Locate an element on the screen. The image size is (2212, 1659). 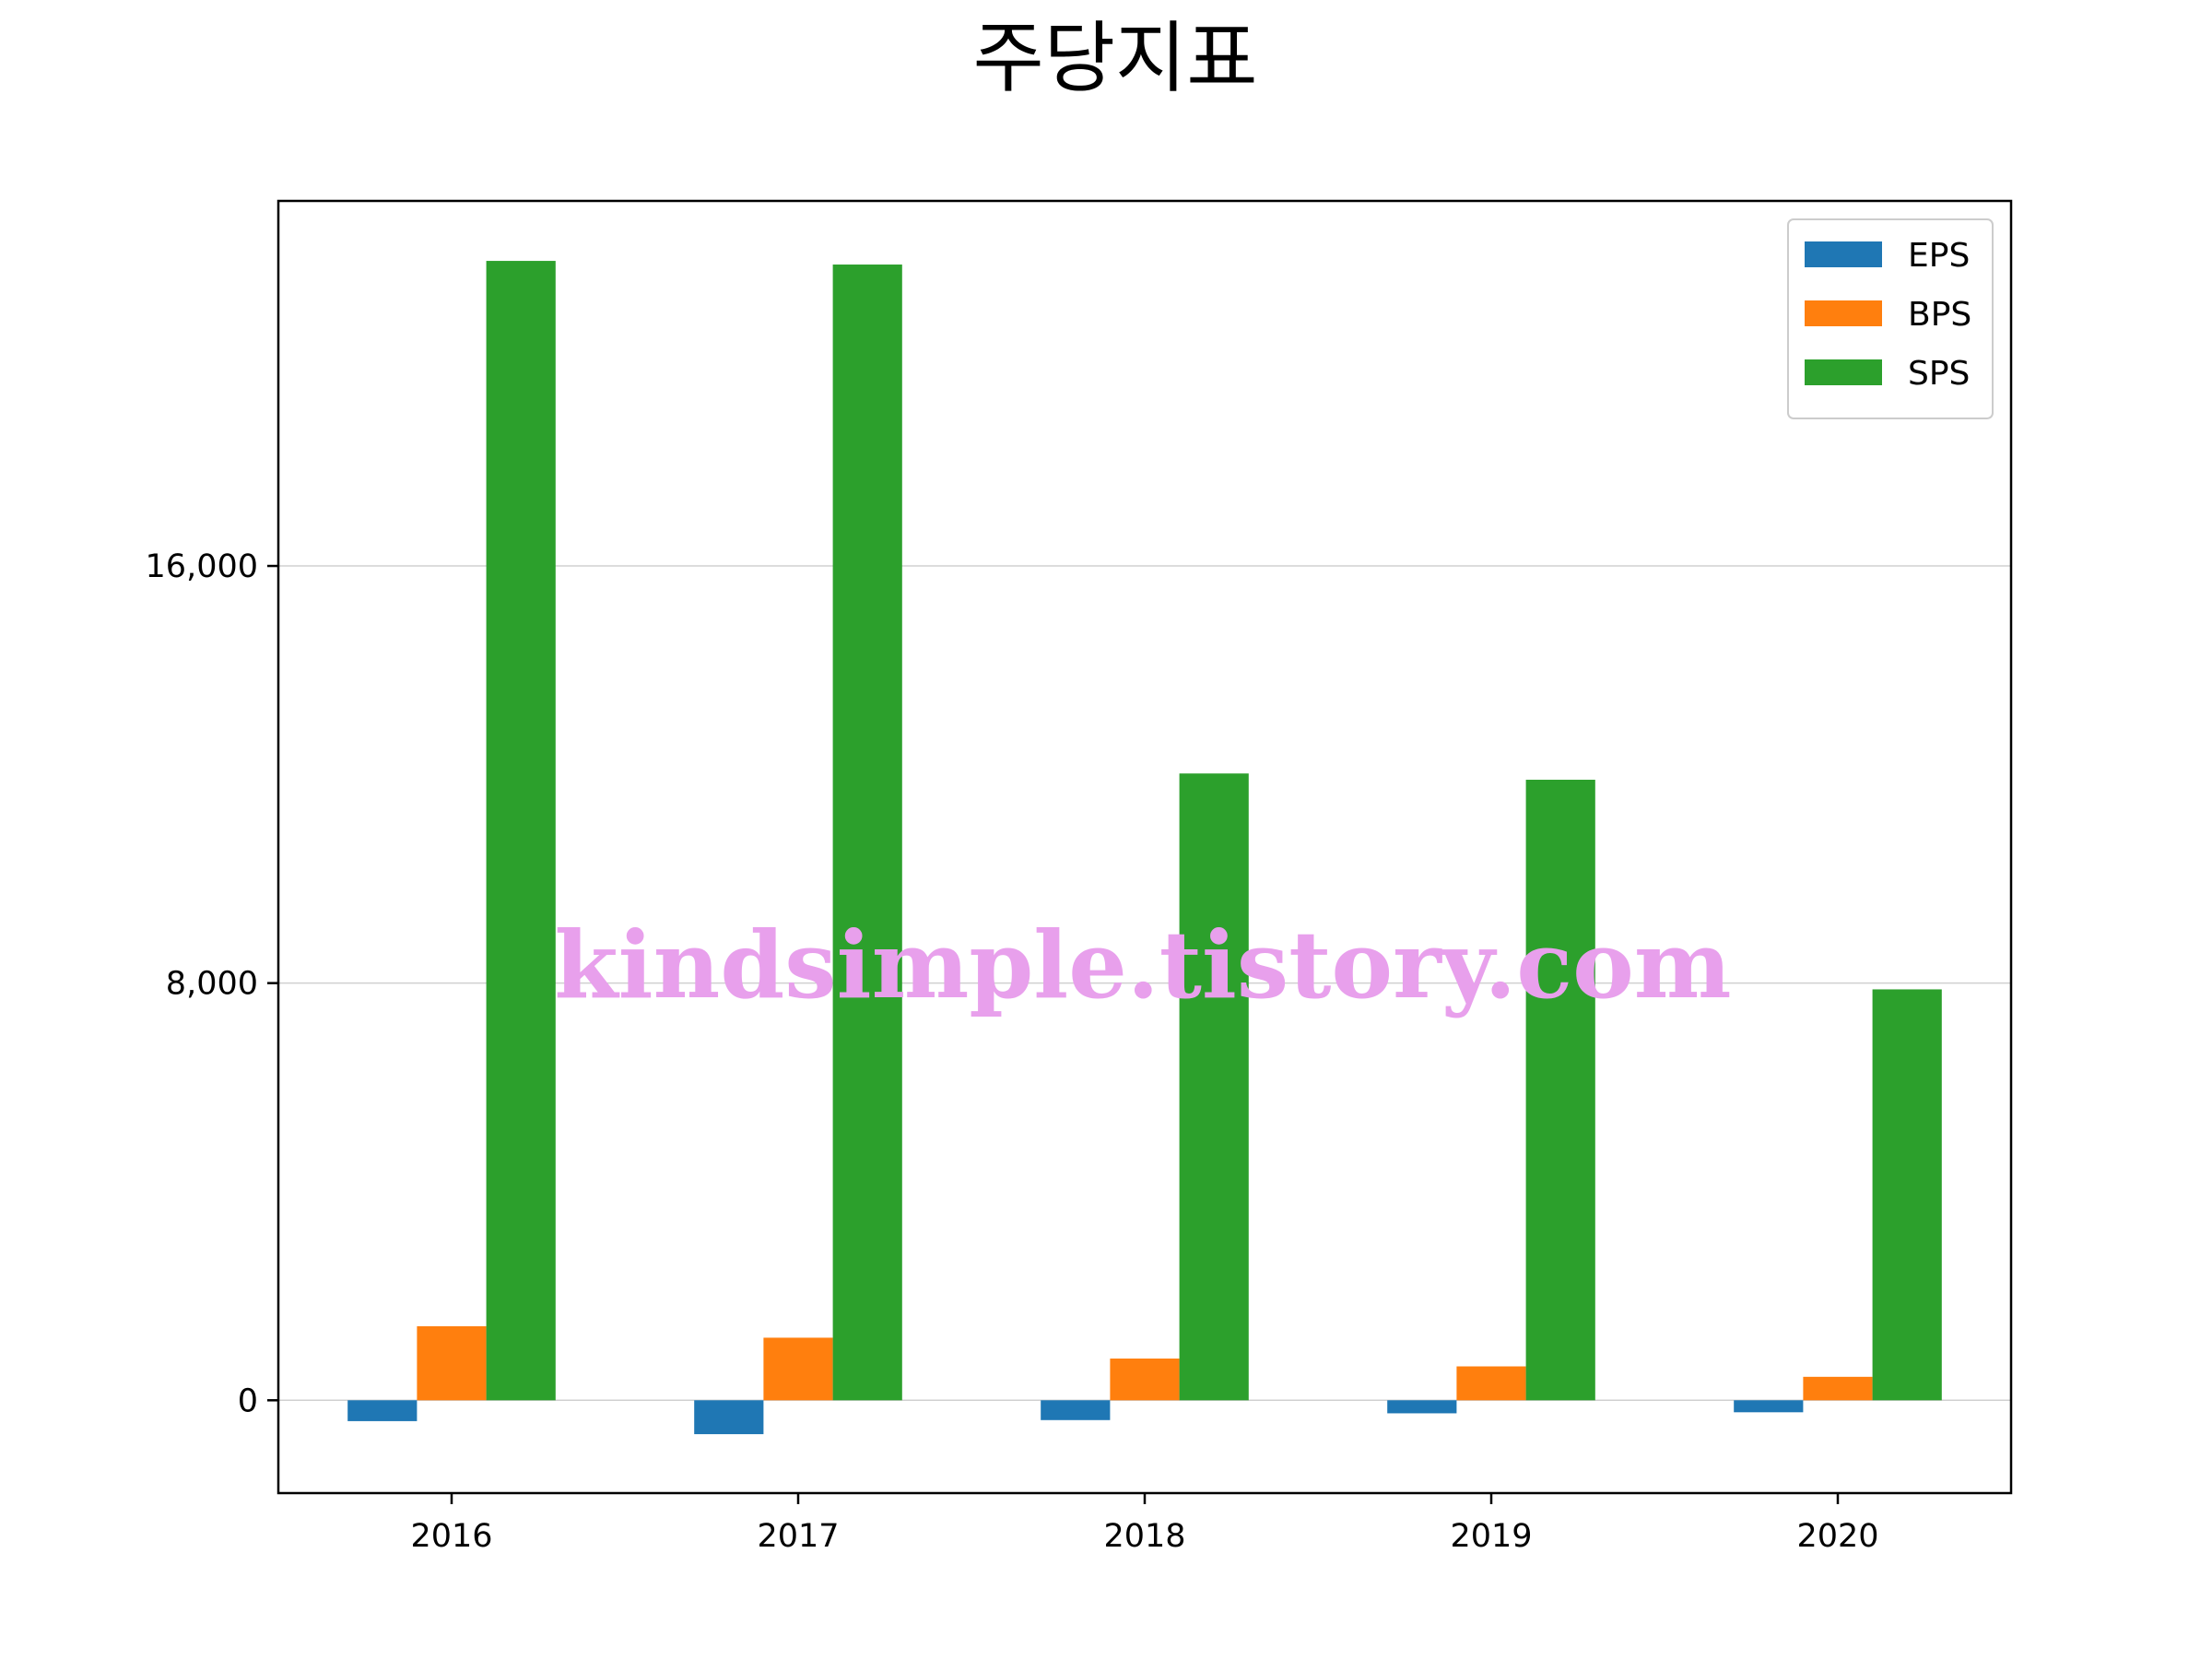
chart-title: 주당지표 is located at coordinates (1114, 58).